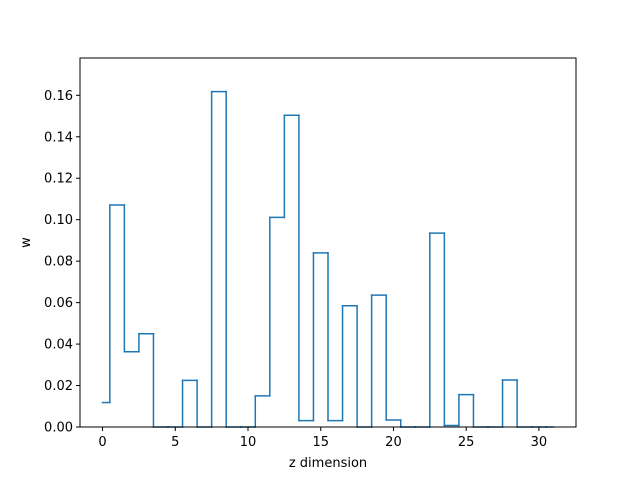 This screenshot has height=480, width=640. Describe the element at coordinates (58, 428) in the screenshot. I see `y-tick-label: 0.00` at that location.